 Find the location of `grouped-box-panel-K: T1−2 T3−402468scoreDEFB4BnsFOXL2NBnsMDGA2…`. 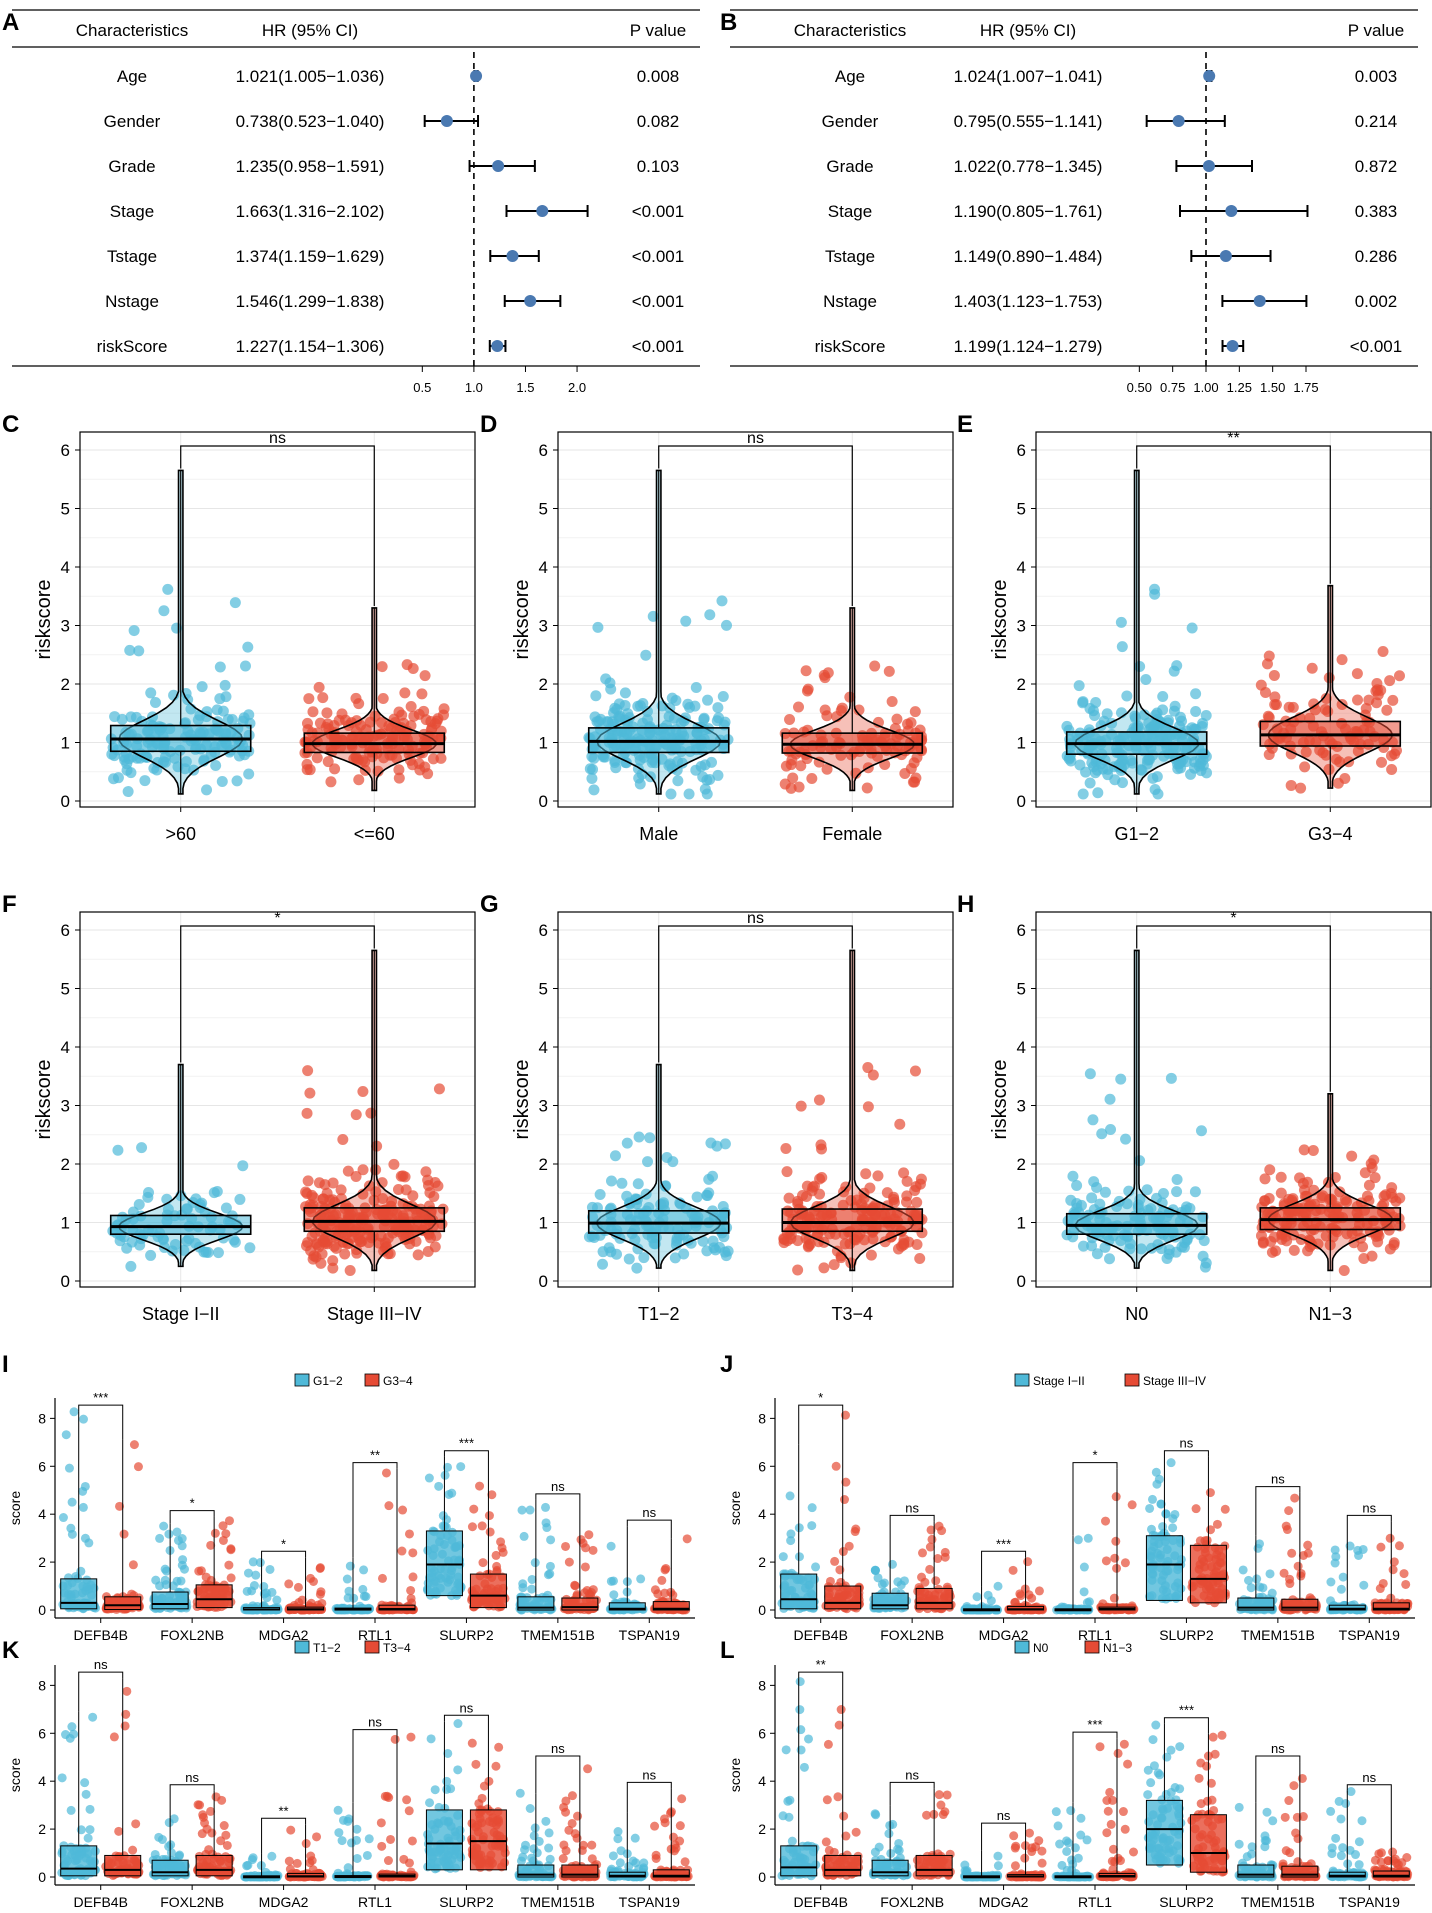

grouped-box-panel-K: T1−2 T3−402468scoreDEFB4BnsFOXL2NBnsMDGA2… is located at coordinates (351, 1775).